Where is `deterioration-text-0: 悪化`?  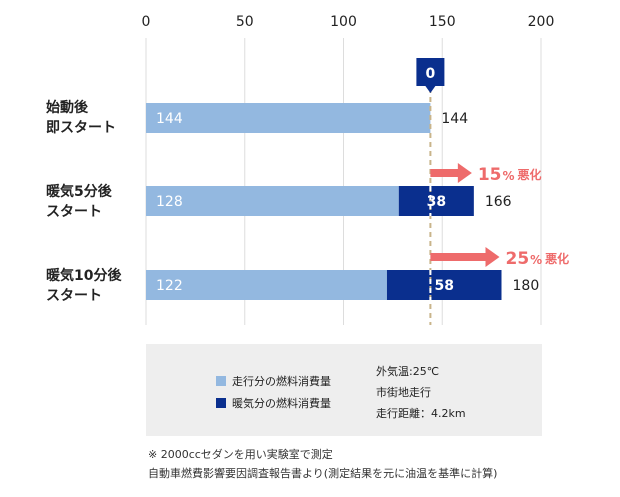
deterioration-text-0: 悪化 is located at coordinates (530, 174).